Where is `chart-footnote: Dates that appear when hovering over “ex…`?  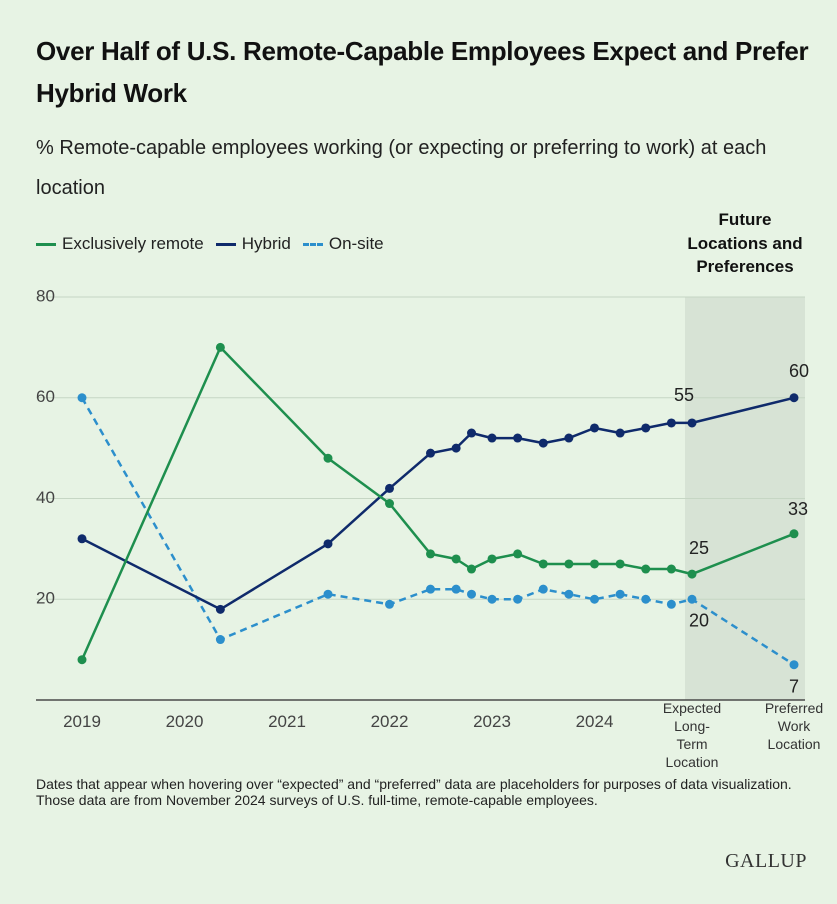 chart-footnote: Dates that appear when hovering over “ex… is located at coordinates (414, 792).